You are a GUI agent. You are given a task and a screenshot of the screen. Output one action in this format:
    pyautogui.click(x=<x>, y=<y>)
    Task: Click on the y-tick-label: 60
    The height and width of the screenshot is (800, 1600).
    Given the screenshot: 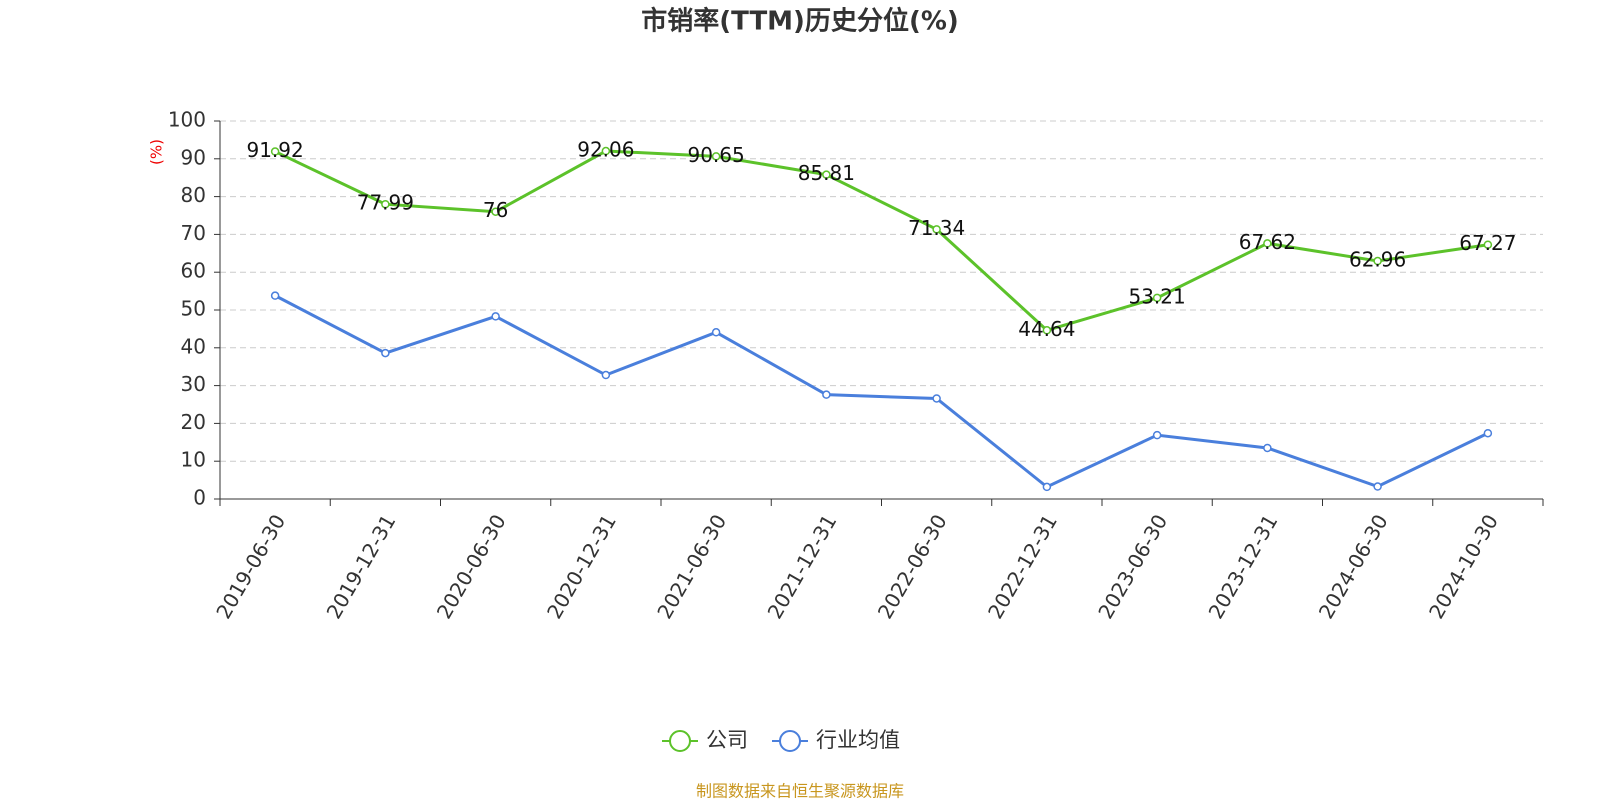 What is the action you would take?
    pyautogui.click(x=193, y=271)
    